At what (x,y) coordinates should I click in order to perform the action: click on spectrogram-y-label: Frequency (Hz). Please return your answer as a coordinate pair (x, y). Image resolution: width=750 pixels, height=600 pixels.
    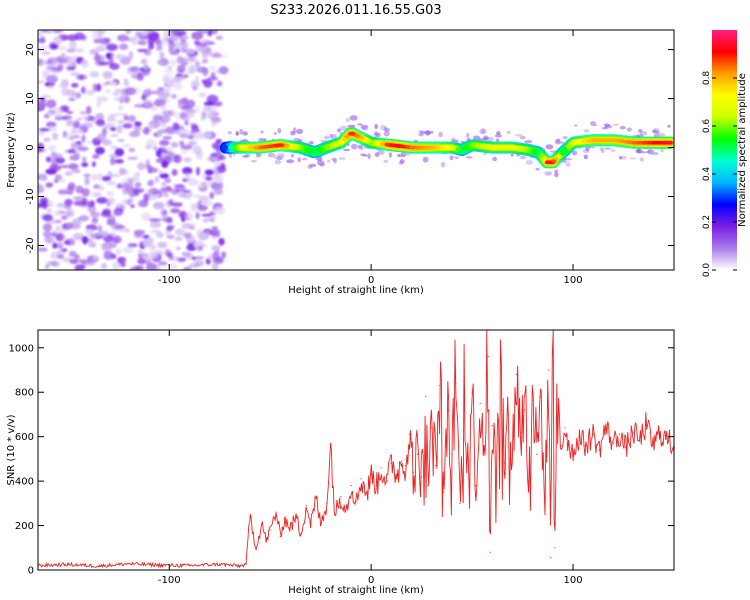
    Looking at the image, I should click on (11, 150).